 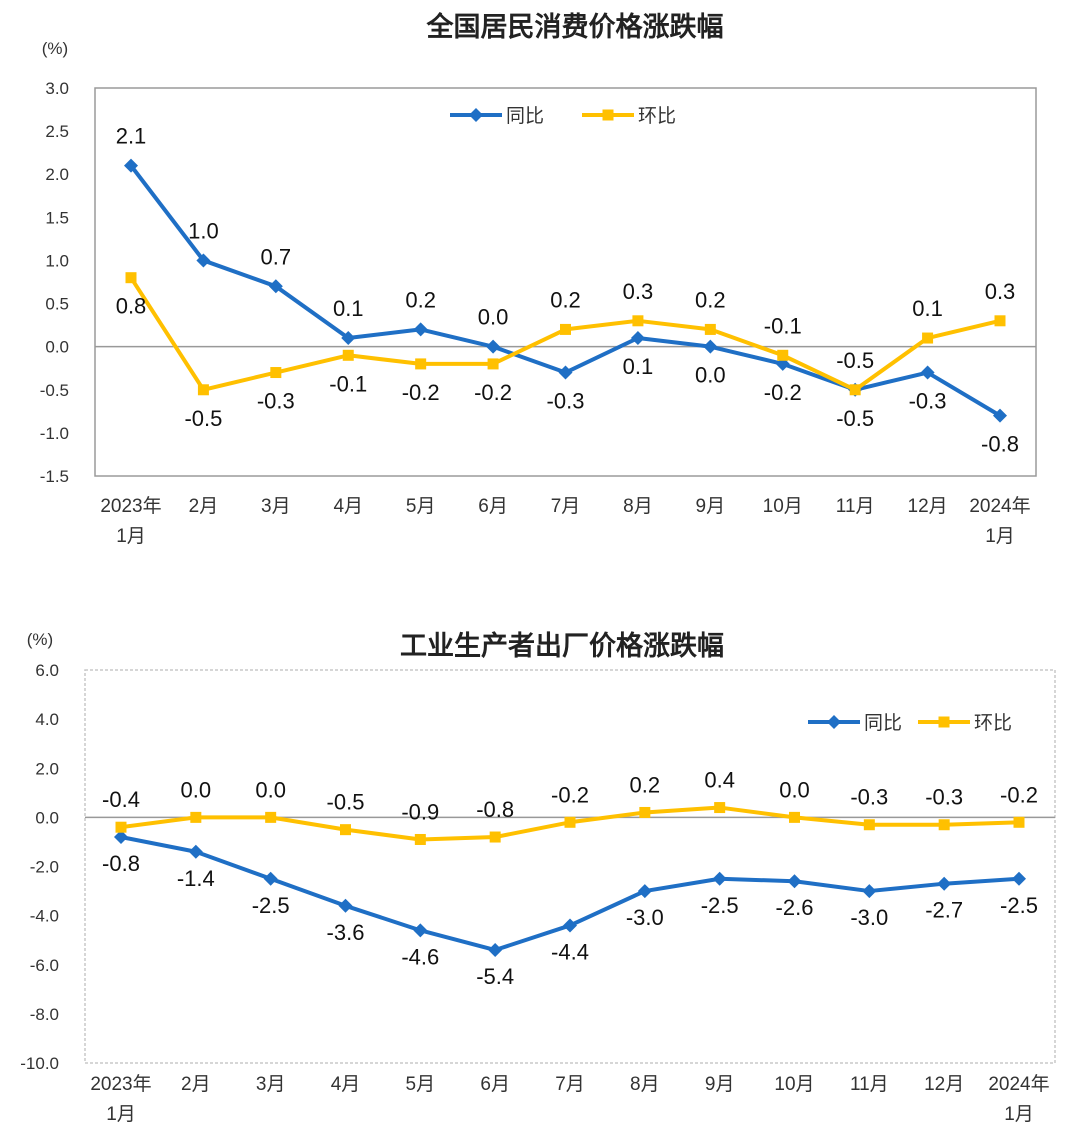 I want to click on x-tick-label: 7月, so click(x=566, y=506).